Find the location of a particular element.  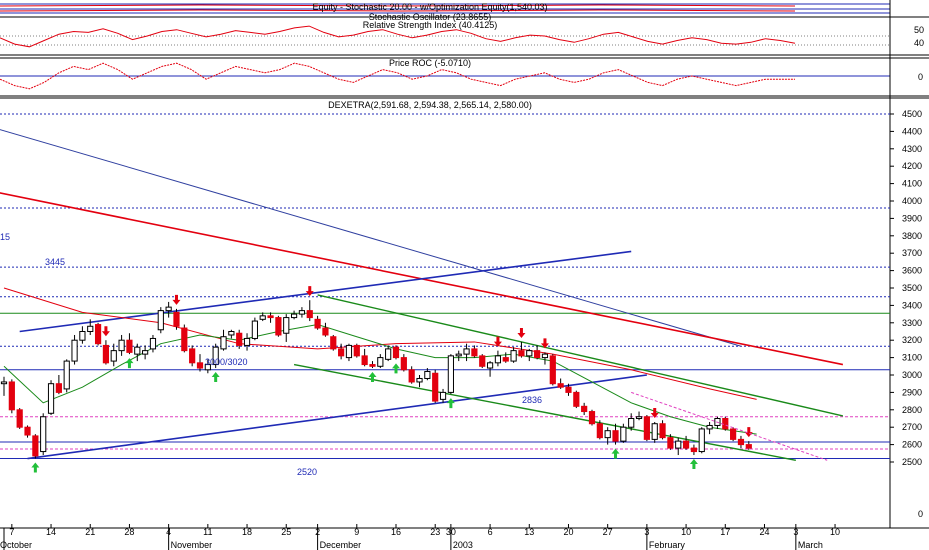

x-tick-label: 14 is located at coordinates (51, 532).